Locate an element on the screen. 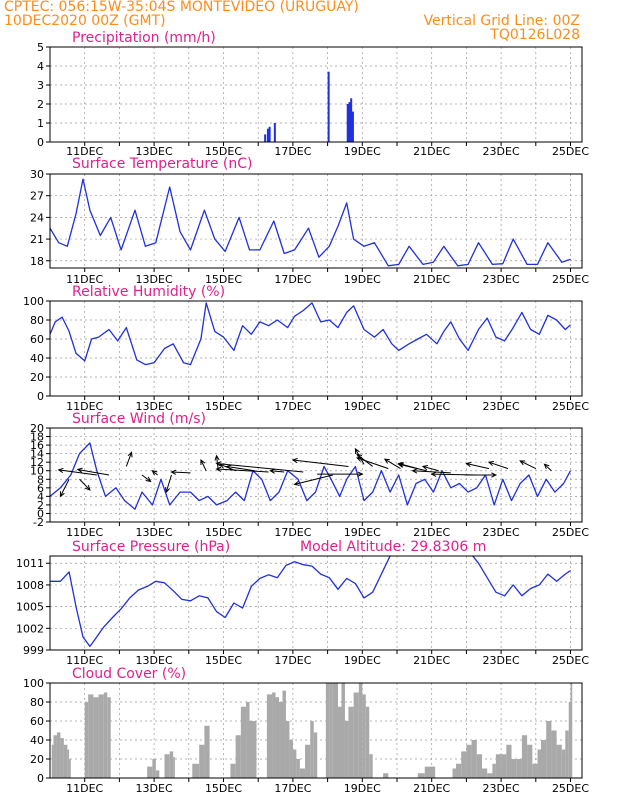  rh-xtick-label: 13DEC is located at coordinates (154, 406).